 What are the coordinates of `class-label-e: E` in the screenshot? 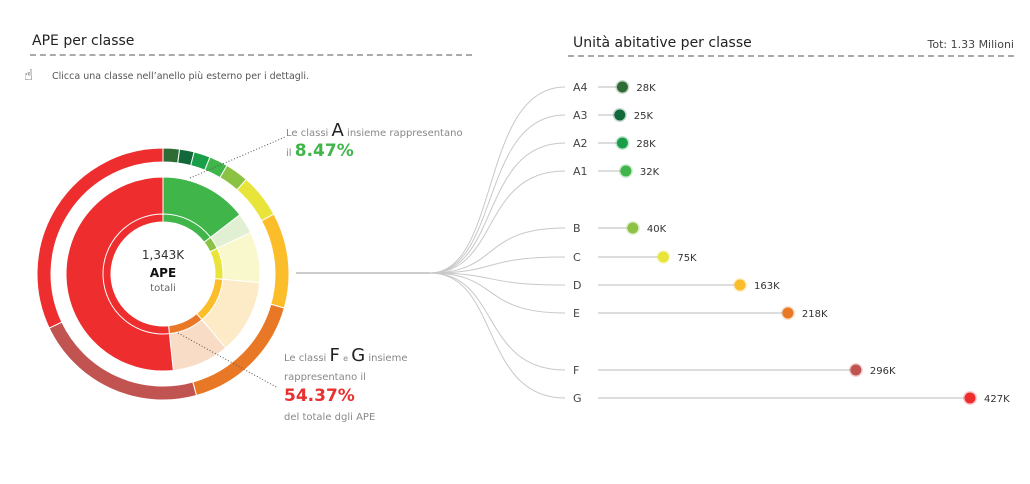 It's located at (576, 313).